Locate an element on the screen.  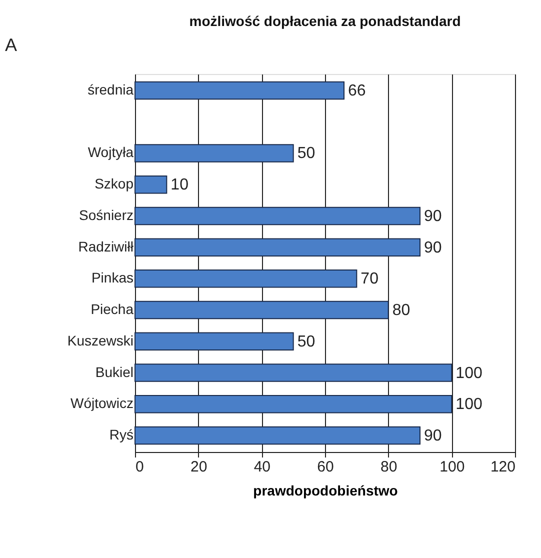
y-tick-label: Wojtyła is located at coordinates (111, 152).